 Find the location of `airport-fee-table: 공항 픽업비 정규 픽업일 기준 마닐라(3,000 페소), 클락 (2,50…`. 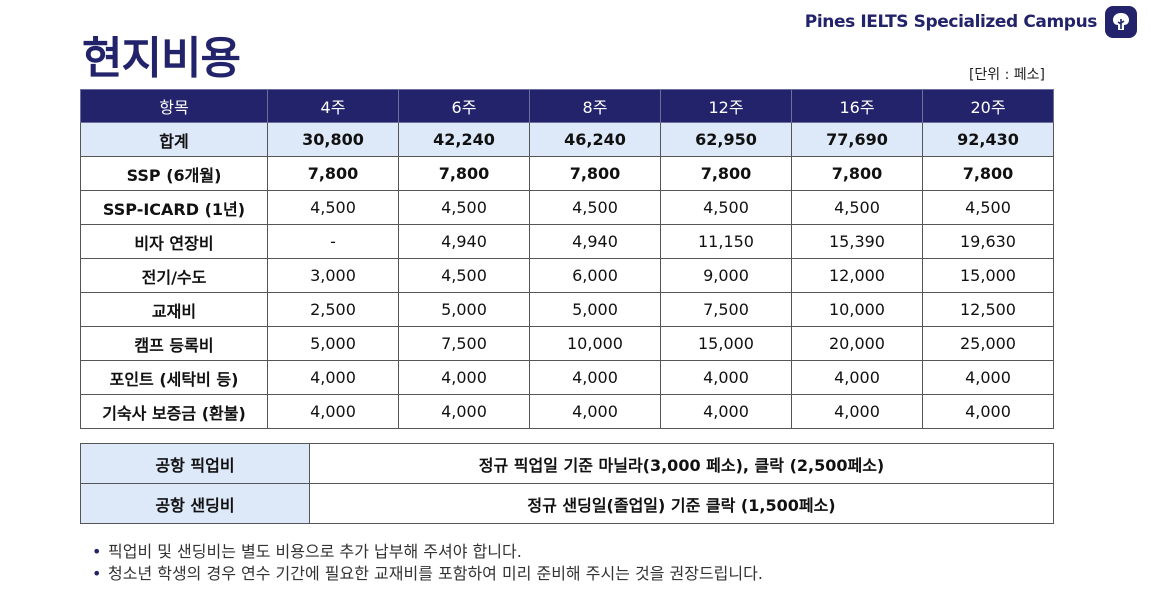

airport-fee-table: 공항 픽업비 정규 픽업일 기준 마닐라(3,000 페소), 클락 (2,50… is located at coordinates (567, 483).